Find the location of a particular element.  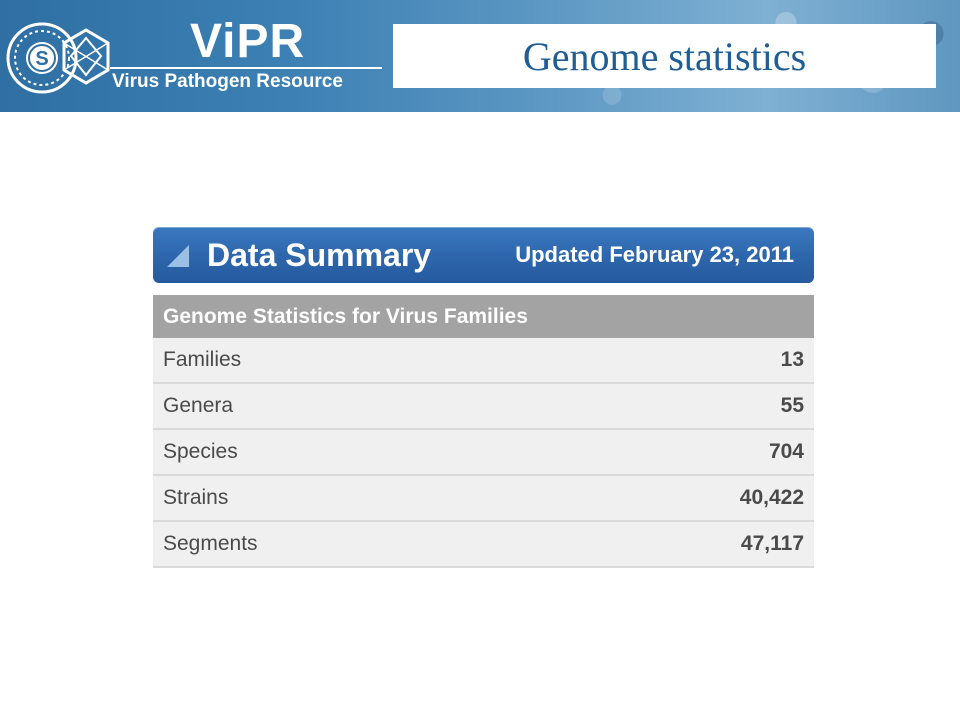

table-row: Segments 47,117 is located at coordinates (483, 544).